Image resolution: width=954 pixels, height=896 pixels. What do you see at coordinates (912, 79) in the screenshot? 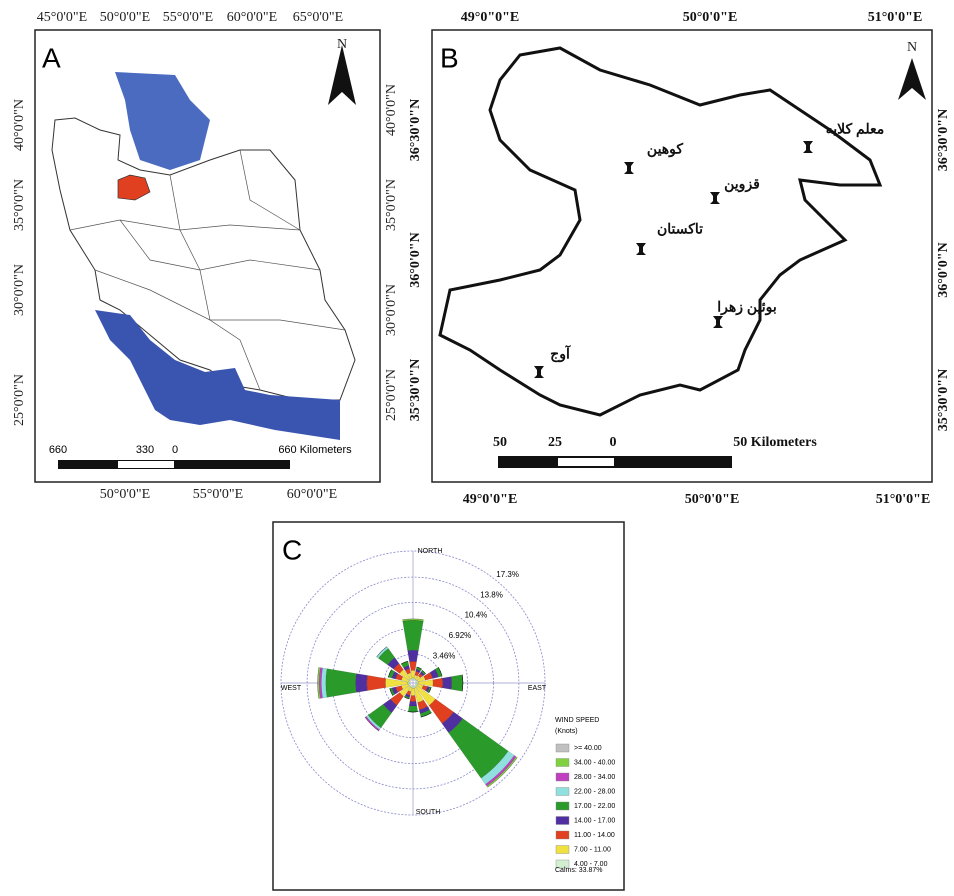
I see `north-arrow` at bounding box center [912, 79].